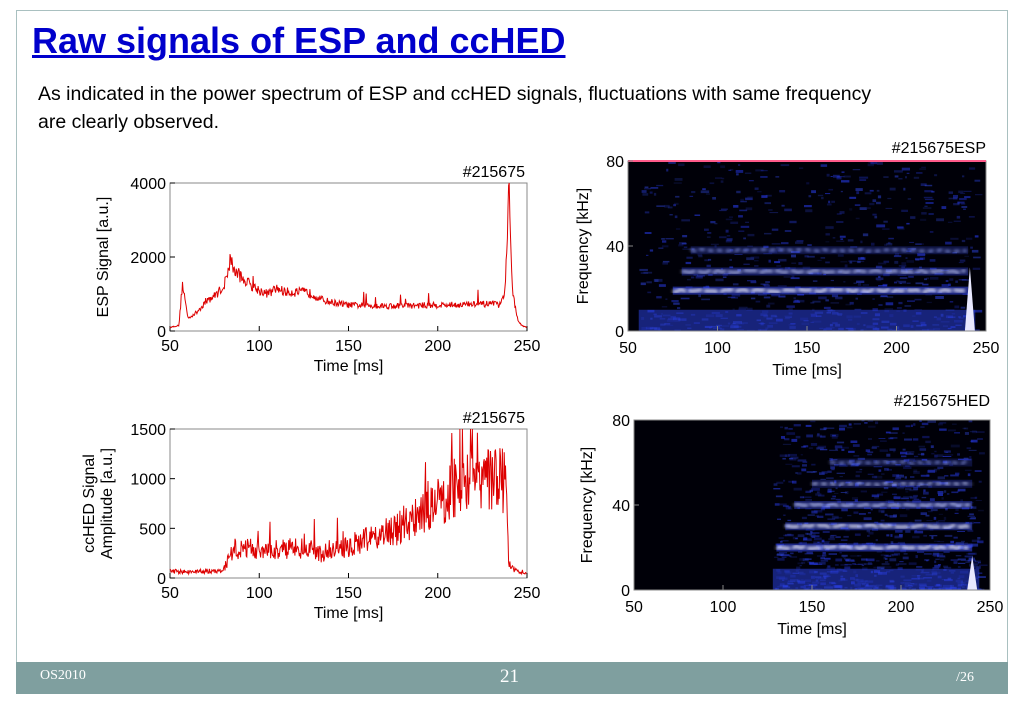 This screenshot has height=708, width=1023. Describe the element at coordinates (812, 607) in the screenshot. I see `x-tick-label: 150` at that location.